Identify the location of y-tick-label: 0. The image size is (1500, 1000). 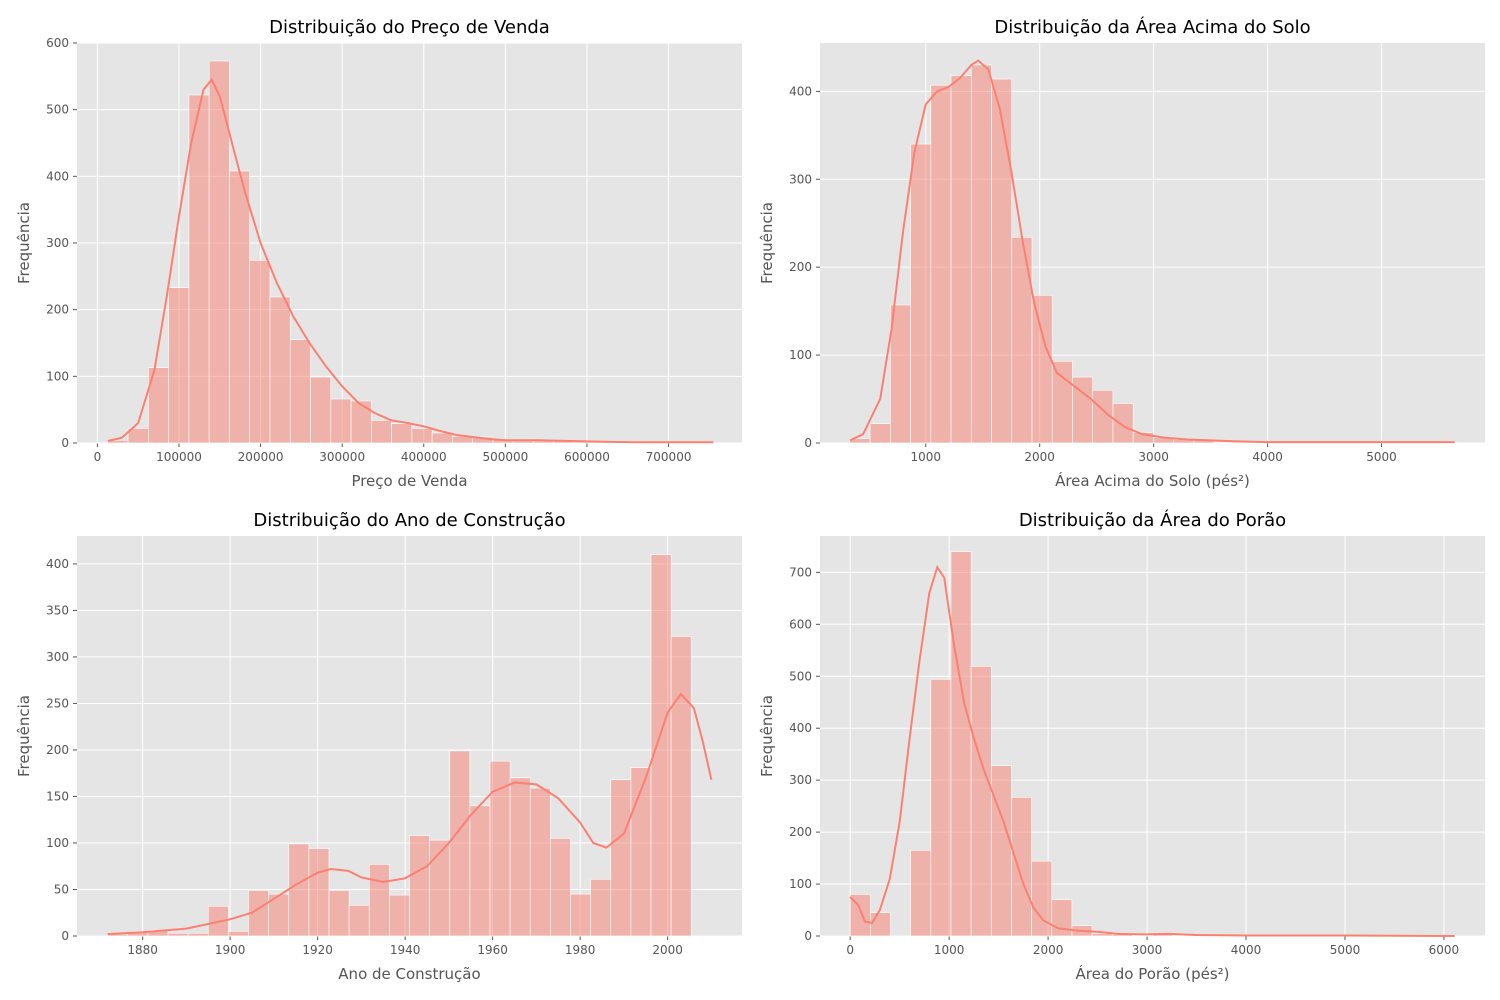
(65, 443).